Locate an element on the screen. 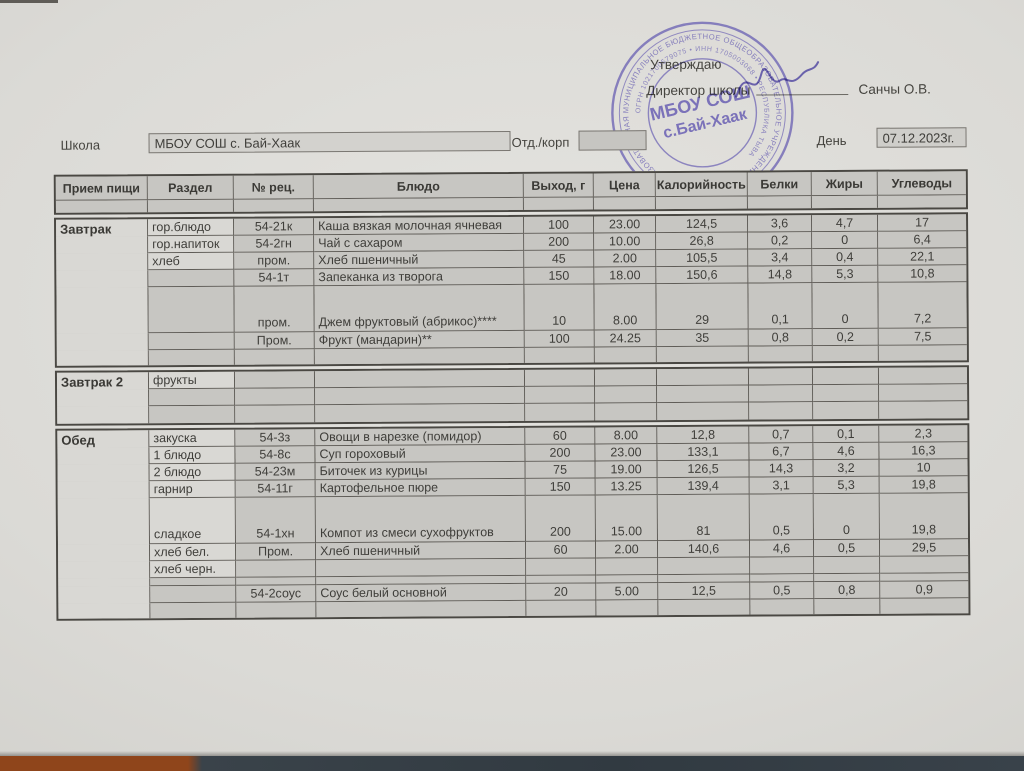 The height and width of the screenshot is (771, 1024). protein-cell: 0,1 is located at coordinates (780, 306).